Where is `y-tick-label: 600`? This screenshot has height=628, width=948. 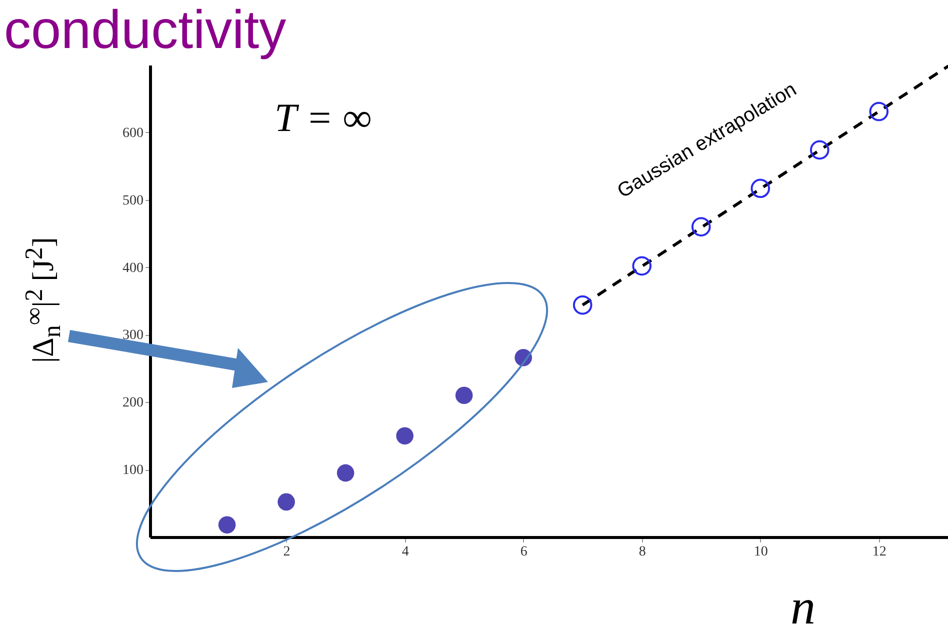 y-tick-label: 600 is located at coordinates (133, 133).